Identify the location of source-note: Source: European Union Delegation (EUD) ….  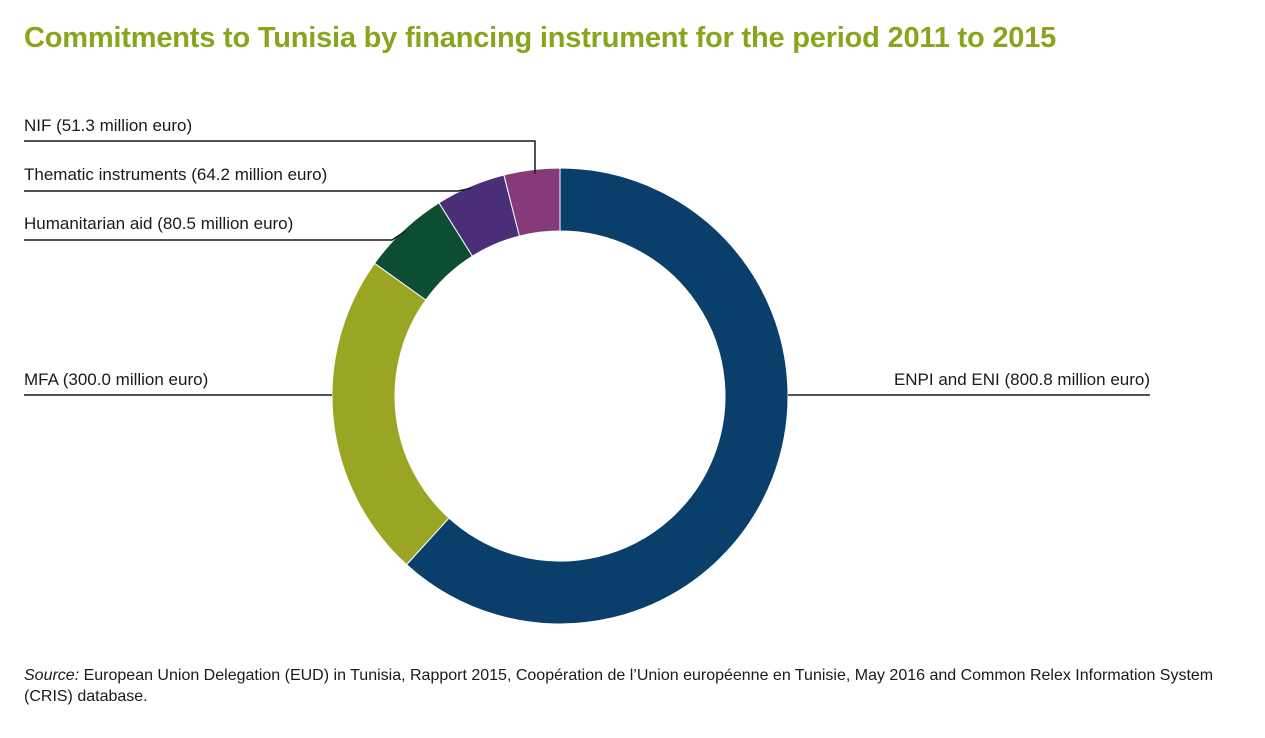
(636, 686).